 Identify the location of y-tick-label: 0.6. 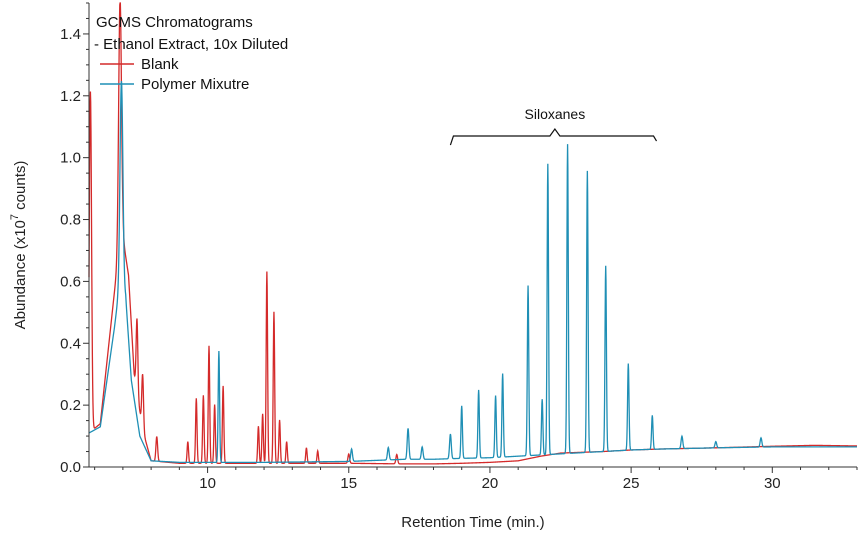
(70, 281).